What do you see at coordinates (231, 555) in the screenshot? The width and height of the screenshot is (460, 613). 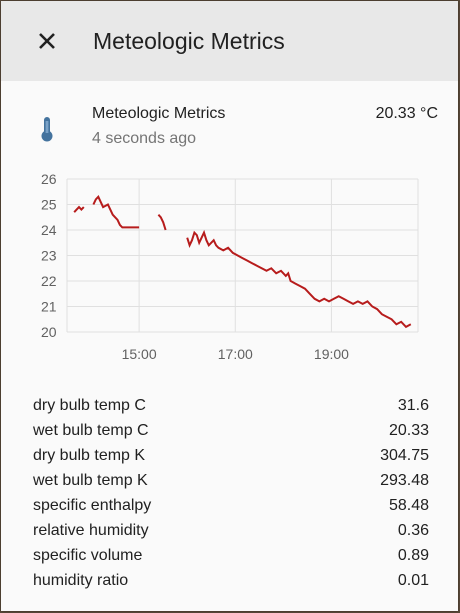 I see `attribute-row: specific volume 0.89` at bounding box center [231, 555].